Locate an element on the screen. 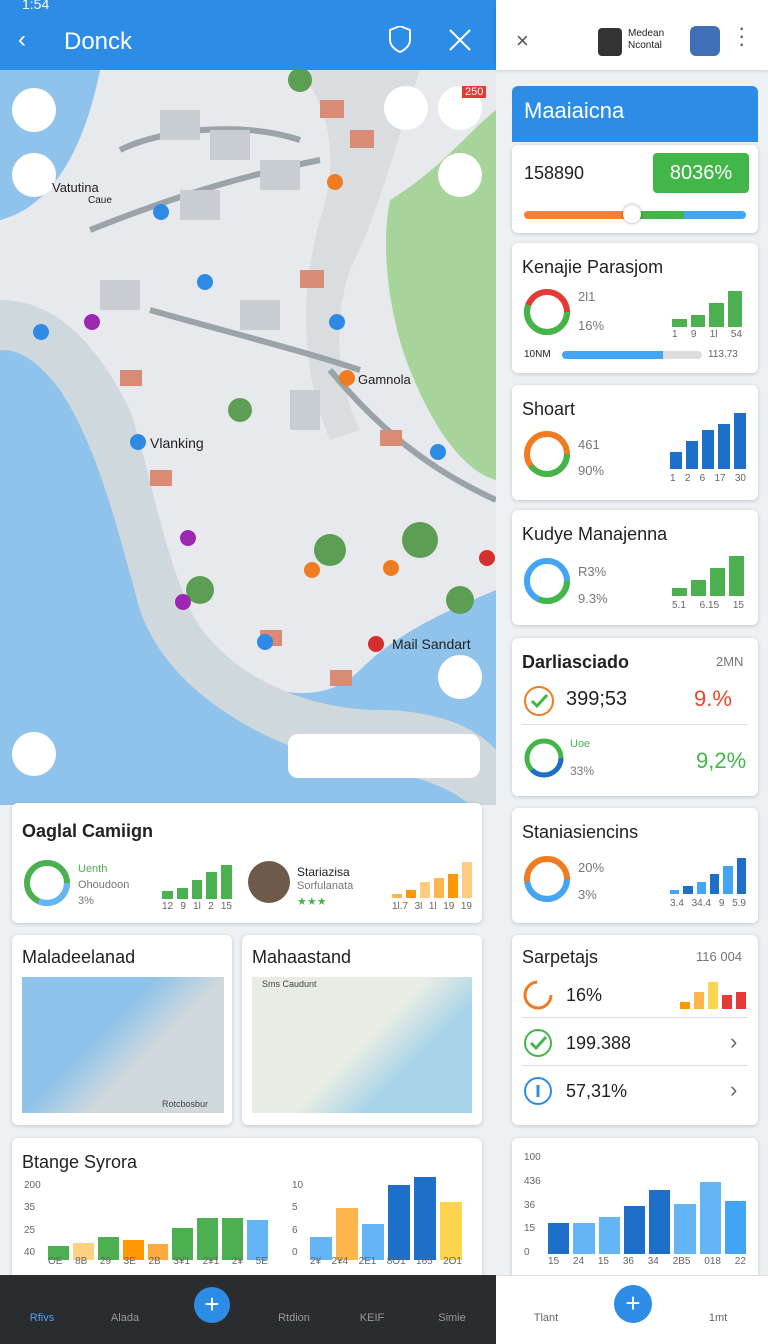 The width and height of the screenshot is (768, 1344). row-pct: 9.% is located at coordinates (713, 698).